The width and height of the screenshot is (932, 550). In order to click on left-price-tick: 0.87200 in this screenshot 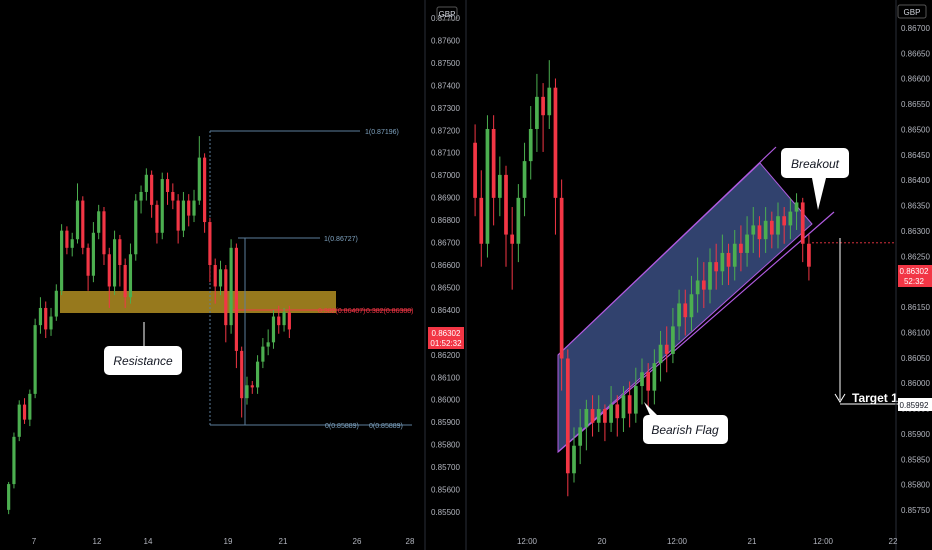, I will do `click(445, 130)`.